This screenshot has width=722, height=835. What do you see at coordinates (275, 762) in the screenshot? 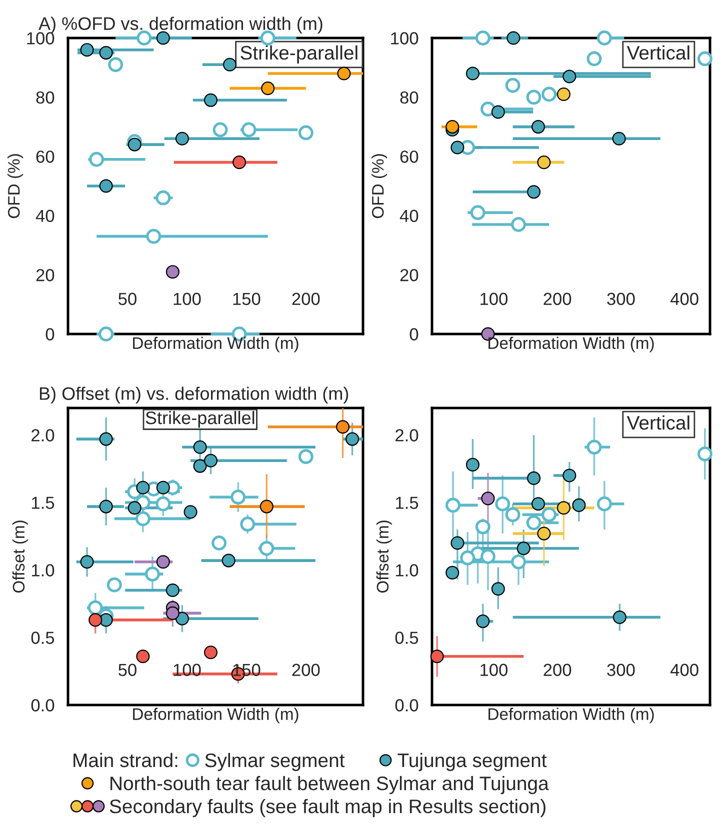
I see `legend-label: Sylmar segment` at bounding box center [275, 762].